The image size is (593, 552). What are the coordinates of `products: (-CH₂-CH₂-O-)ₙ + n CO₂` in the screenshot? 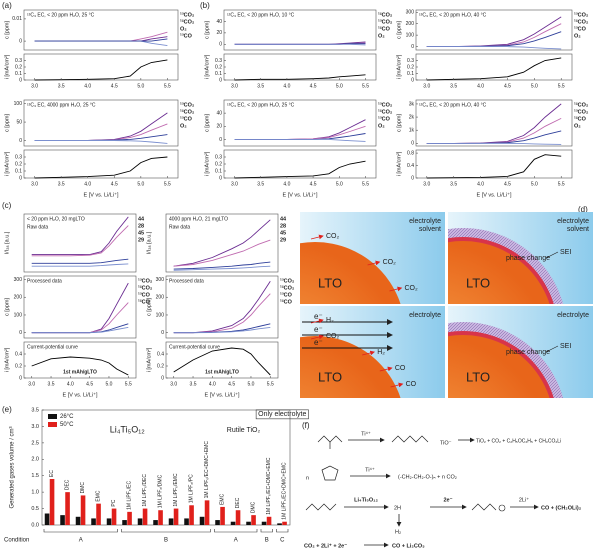 It's located at (427, 477).